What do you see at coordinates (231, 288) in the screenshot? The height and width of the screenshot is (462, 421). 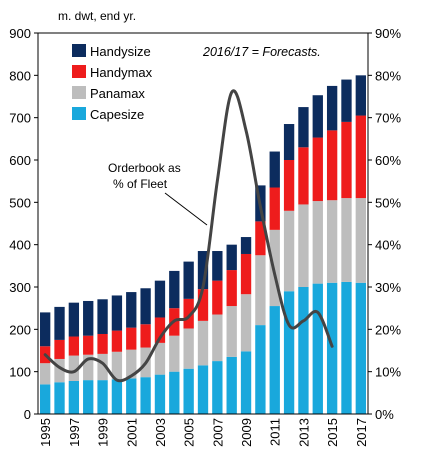 I see `bar-handymax-2008` at bounding box center [231, 288].